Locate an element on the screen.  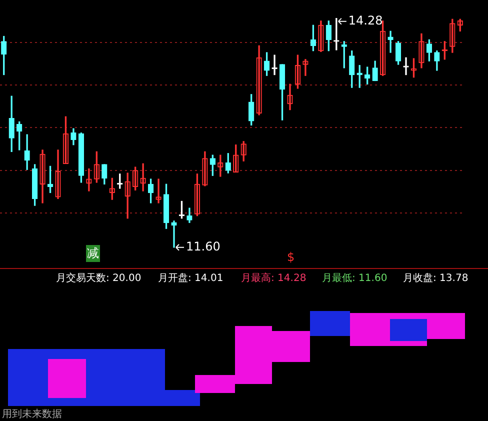
text: 月最高: 14.28 is located at coordinates (273, 278).